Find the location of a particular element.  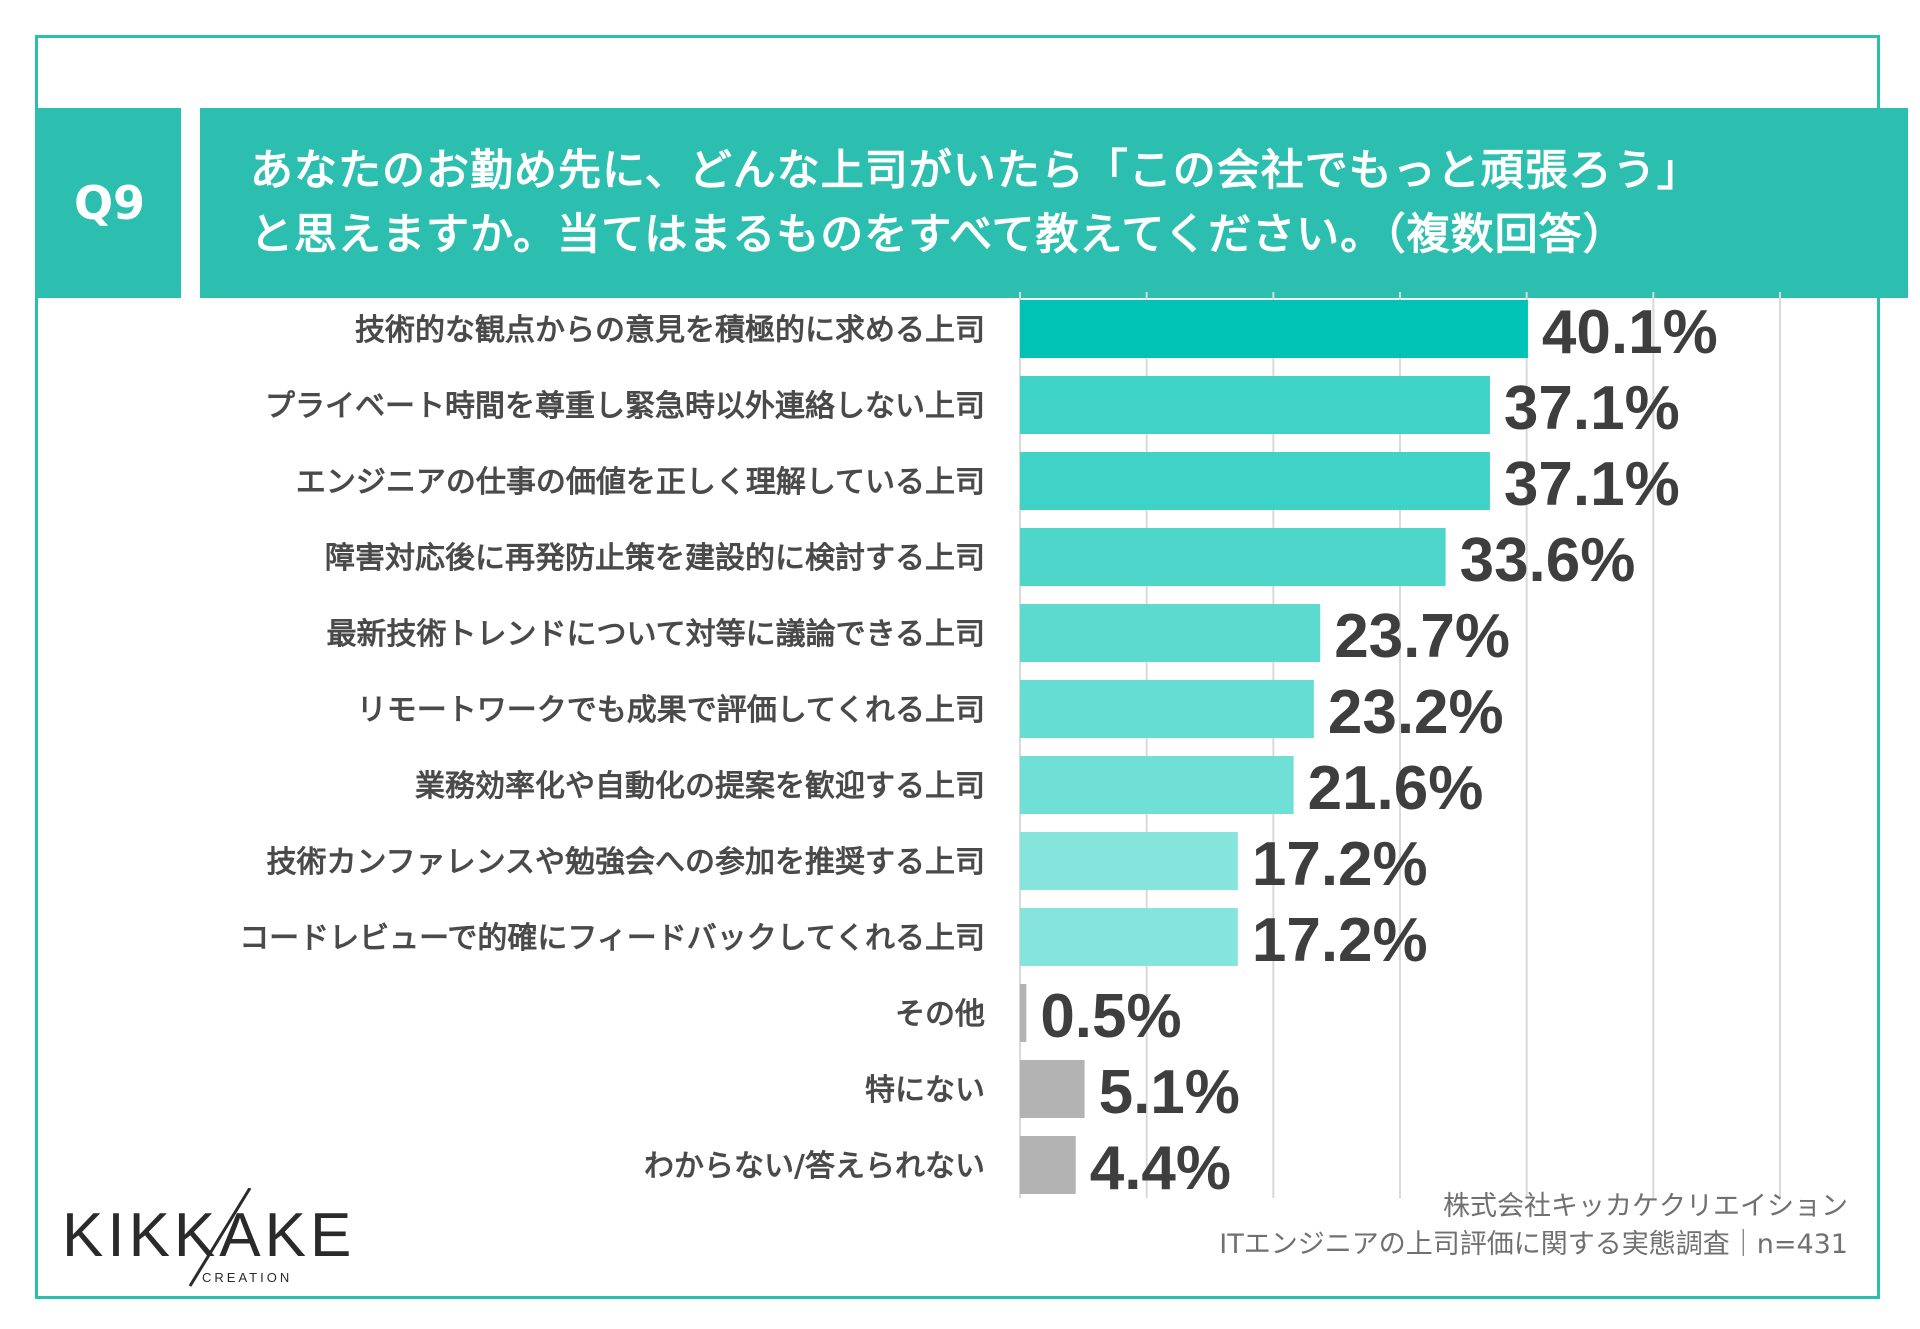

category-label: 業務効率化や自動化の提案を歓迎する上司 is located at coordinates (700, 786).